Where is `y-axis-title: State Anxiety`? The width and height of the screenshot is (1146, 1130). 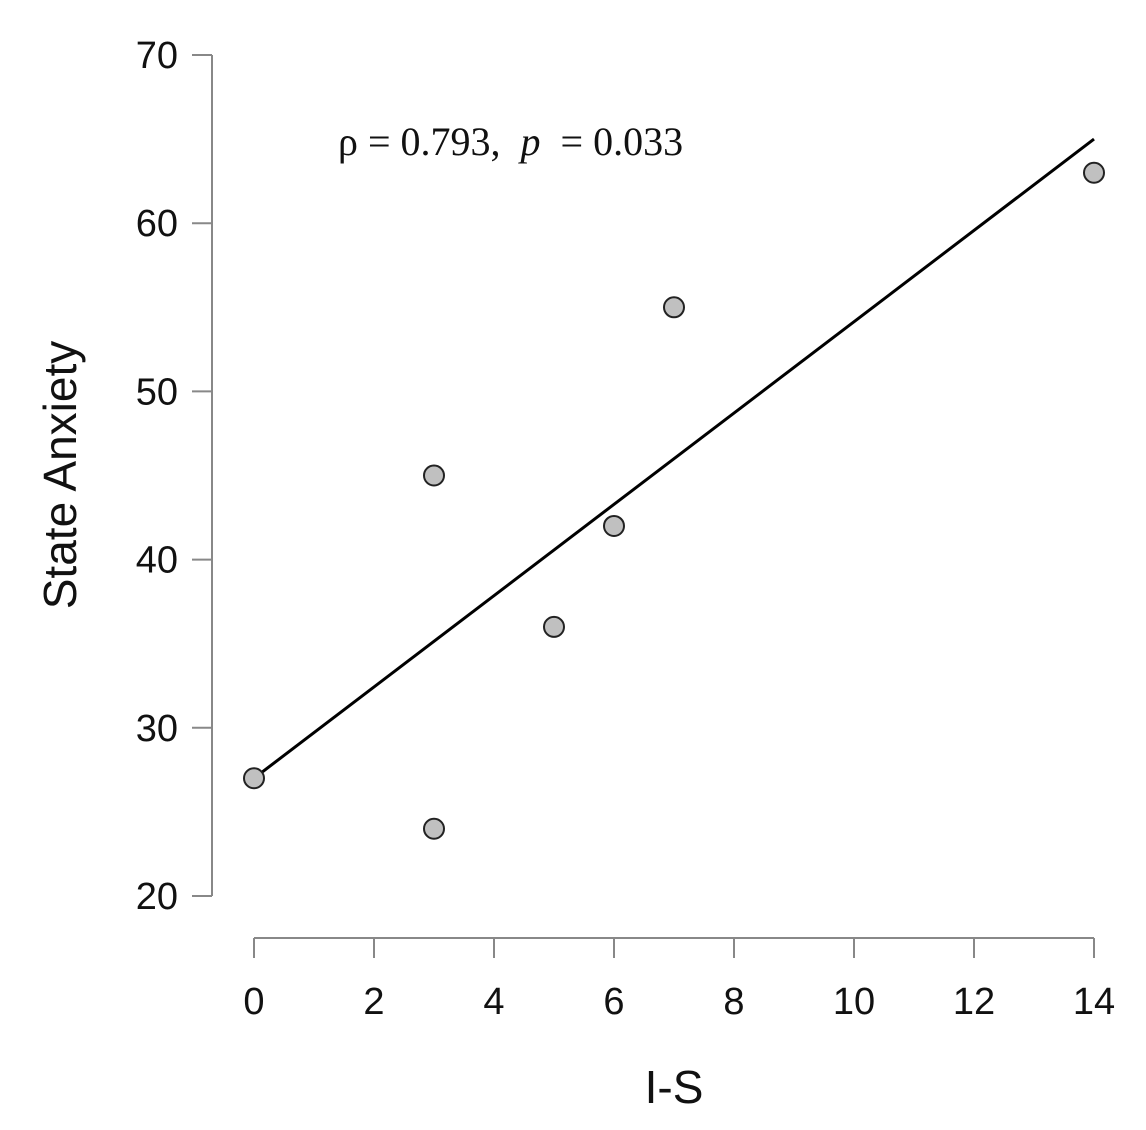 y-axis-title: State Anxiety is located at coordinates (60, 475).